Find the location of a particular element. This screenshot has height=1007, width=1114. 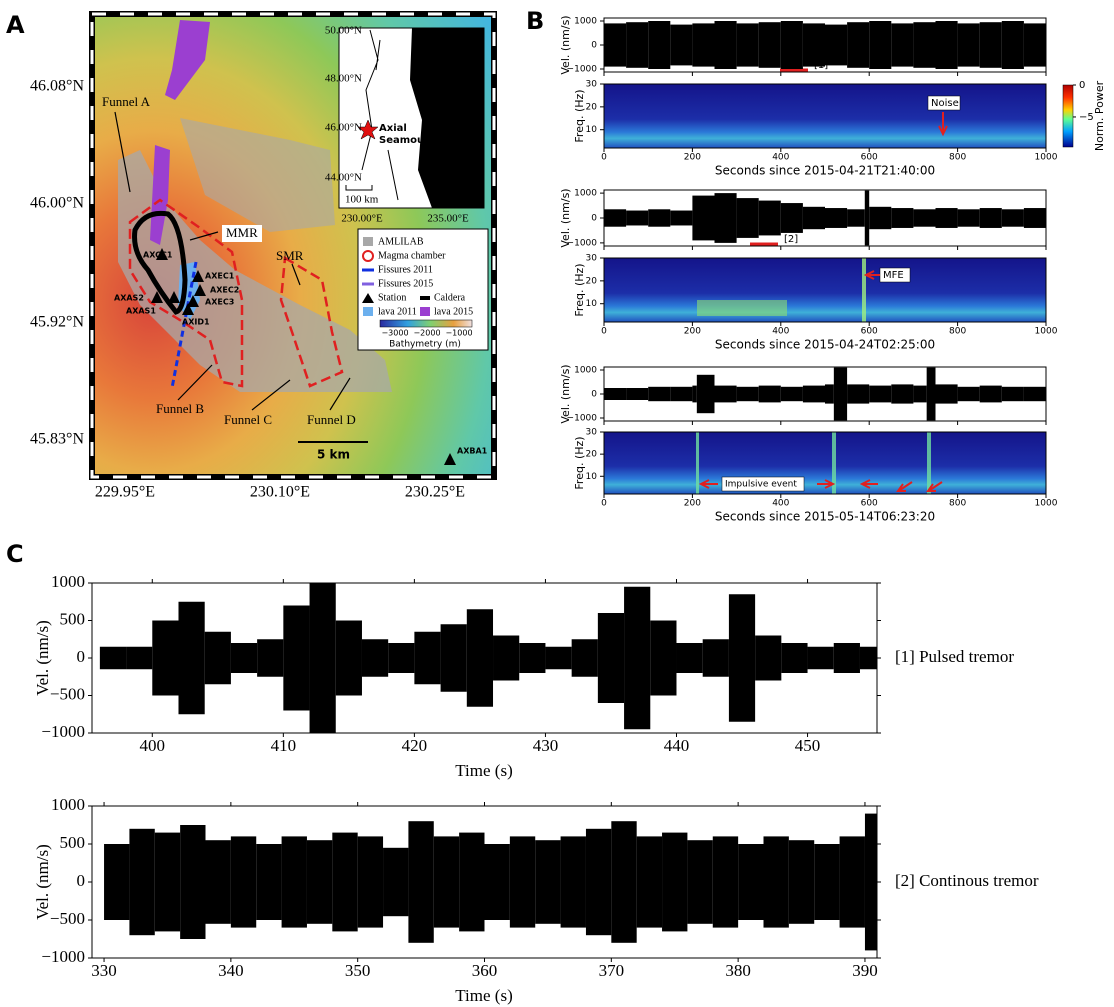

annotation-arrows is located at coordinates (232, 261).